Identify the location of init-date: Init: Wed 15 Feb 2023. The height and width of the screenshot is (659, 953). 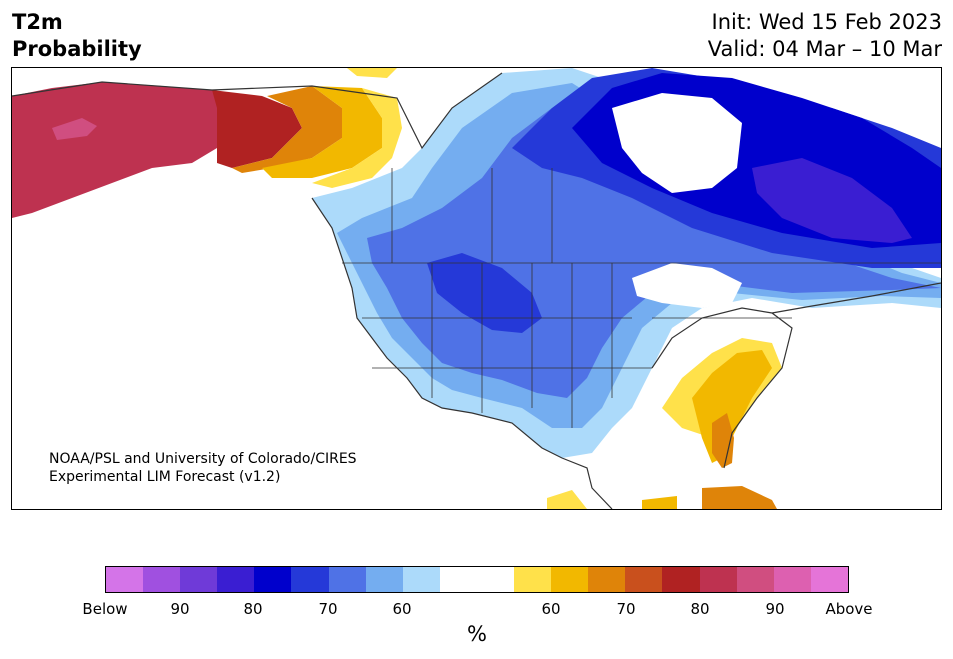
(826, 22).